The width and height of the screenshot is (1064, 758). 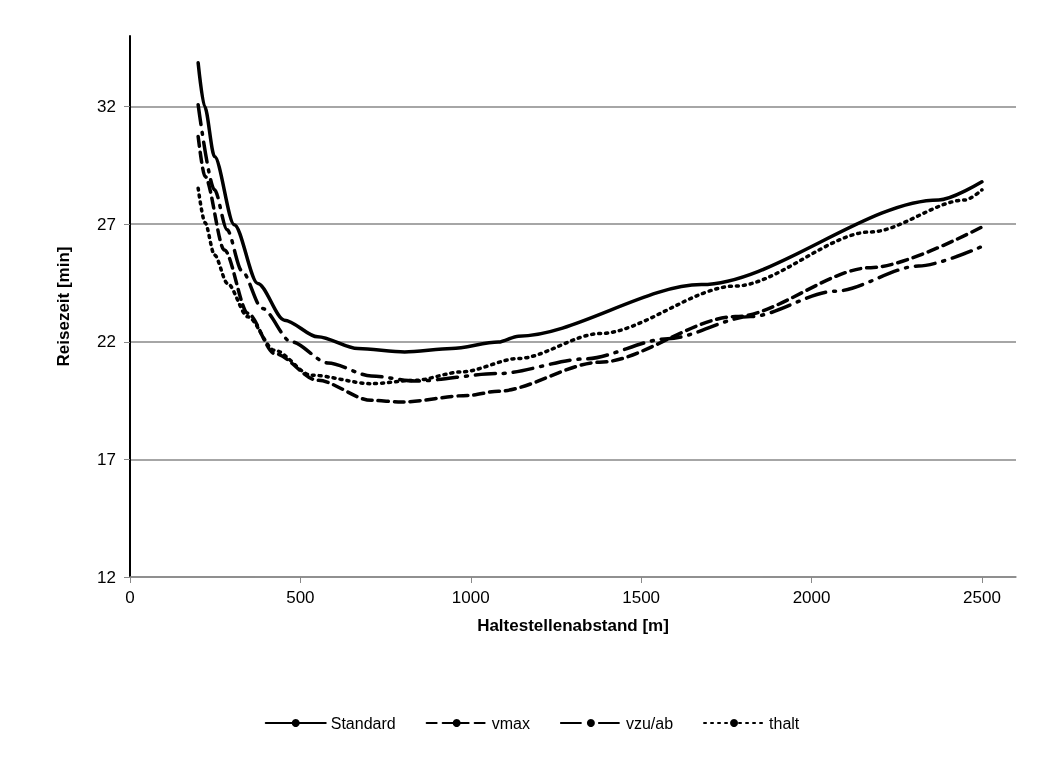 I want to click on x-tick-label: 2500, so click(x=982, y=597).